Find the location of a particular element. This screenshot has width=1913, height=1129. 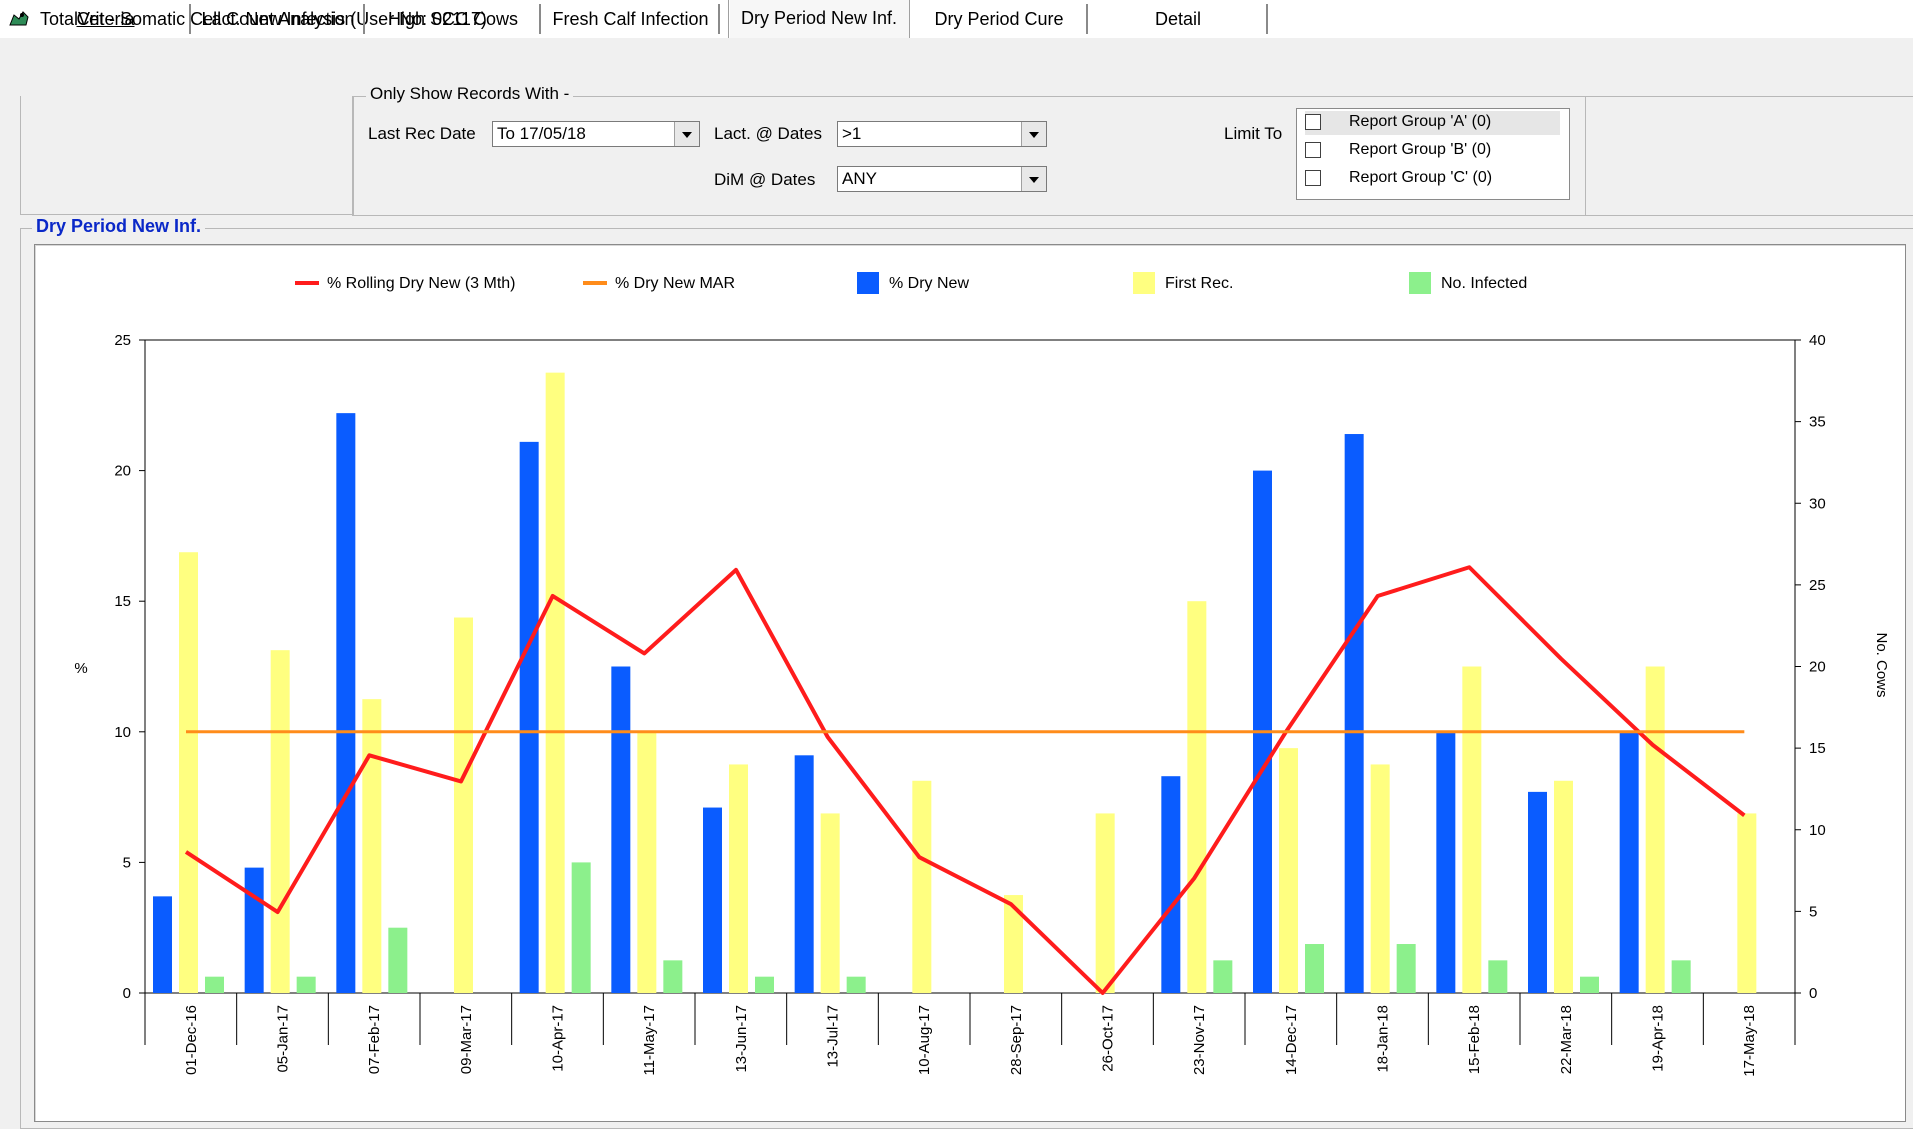

lact-at-dates-dropdown: >1 is located at coordinates (942, 134).